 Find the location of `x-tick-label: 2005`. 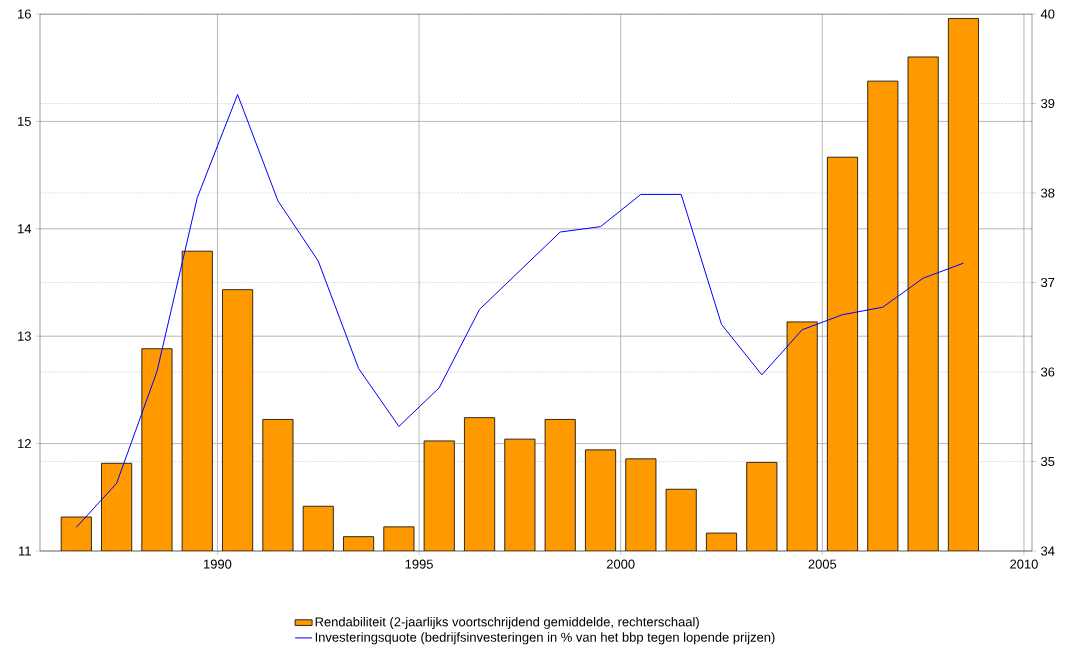

x-tick-label: 2005 is located at coordinates (822, 564).